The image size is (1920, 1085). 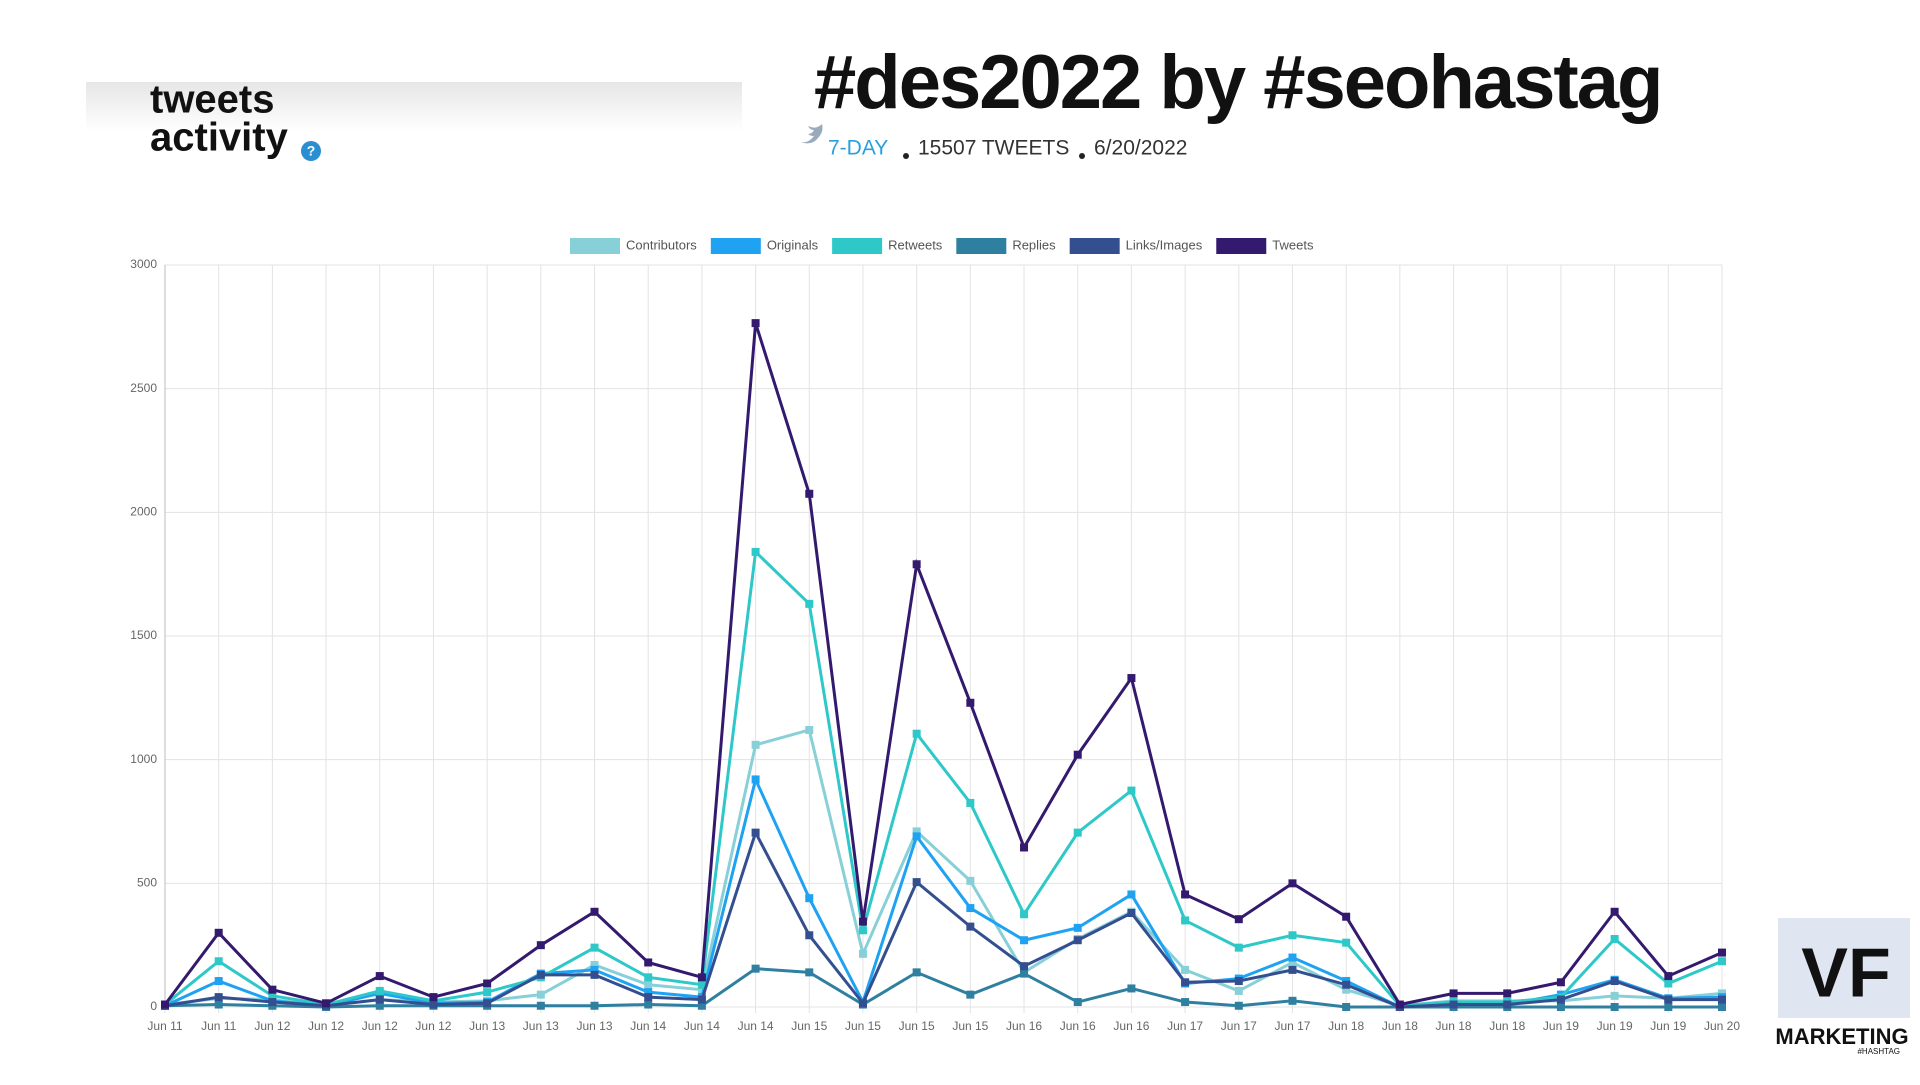 What do you see at coordinates (153, 1006) in the screenshot?
I see `y-tick-label: 0` at bounding box center [153, 1006].